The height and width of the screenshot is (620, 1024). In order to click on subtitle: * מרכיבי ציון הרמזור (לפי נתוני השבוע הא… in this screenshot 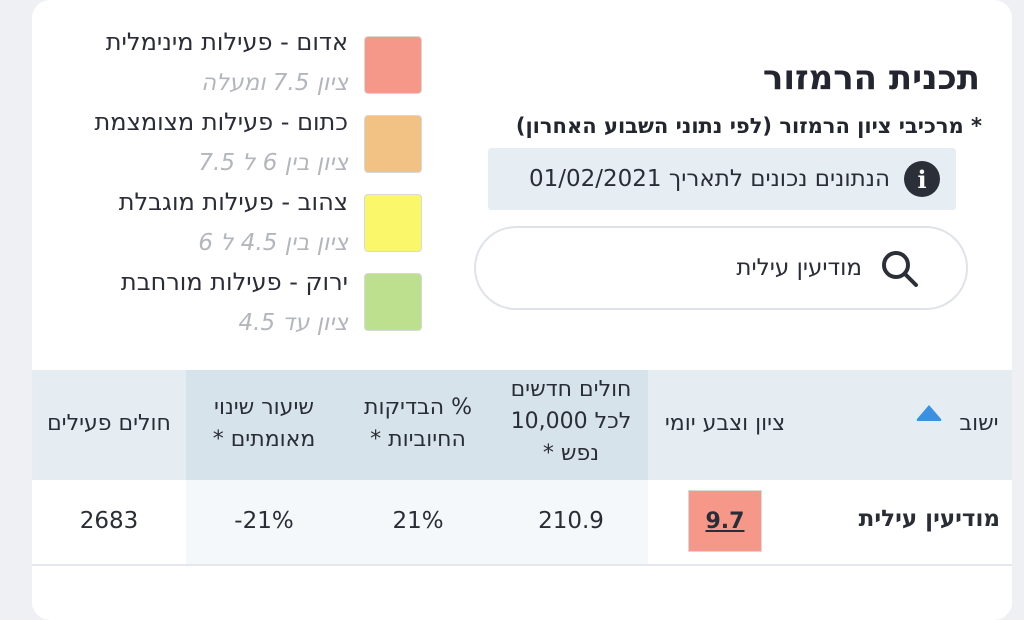, I will do `click(748, 126)`.